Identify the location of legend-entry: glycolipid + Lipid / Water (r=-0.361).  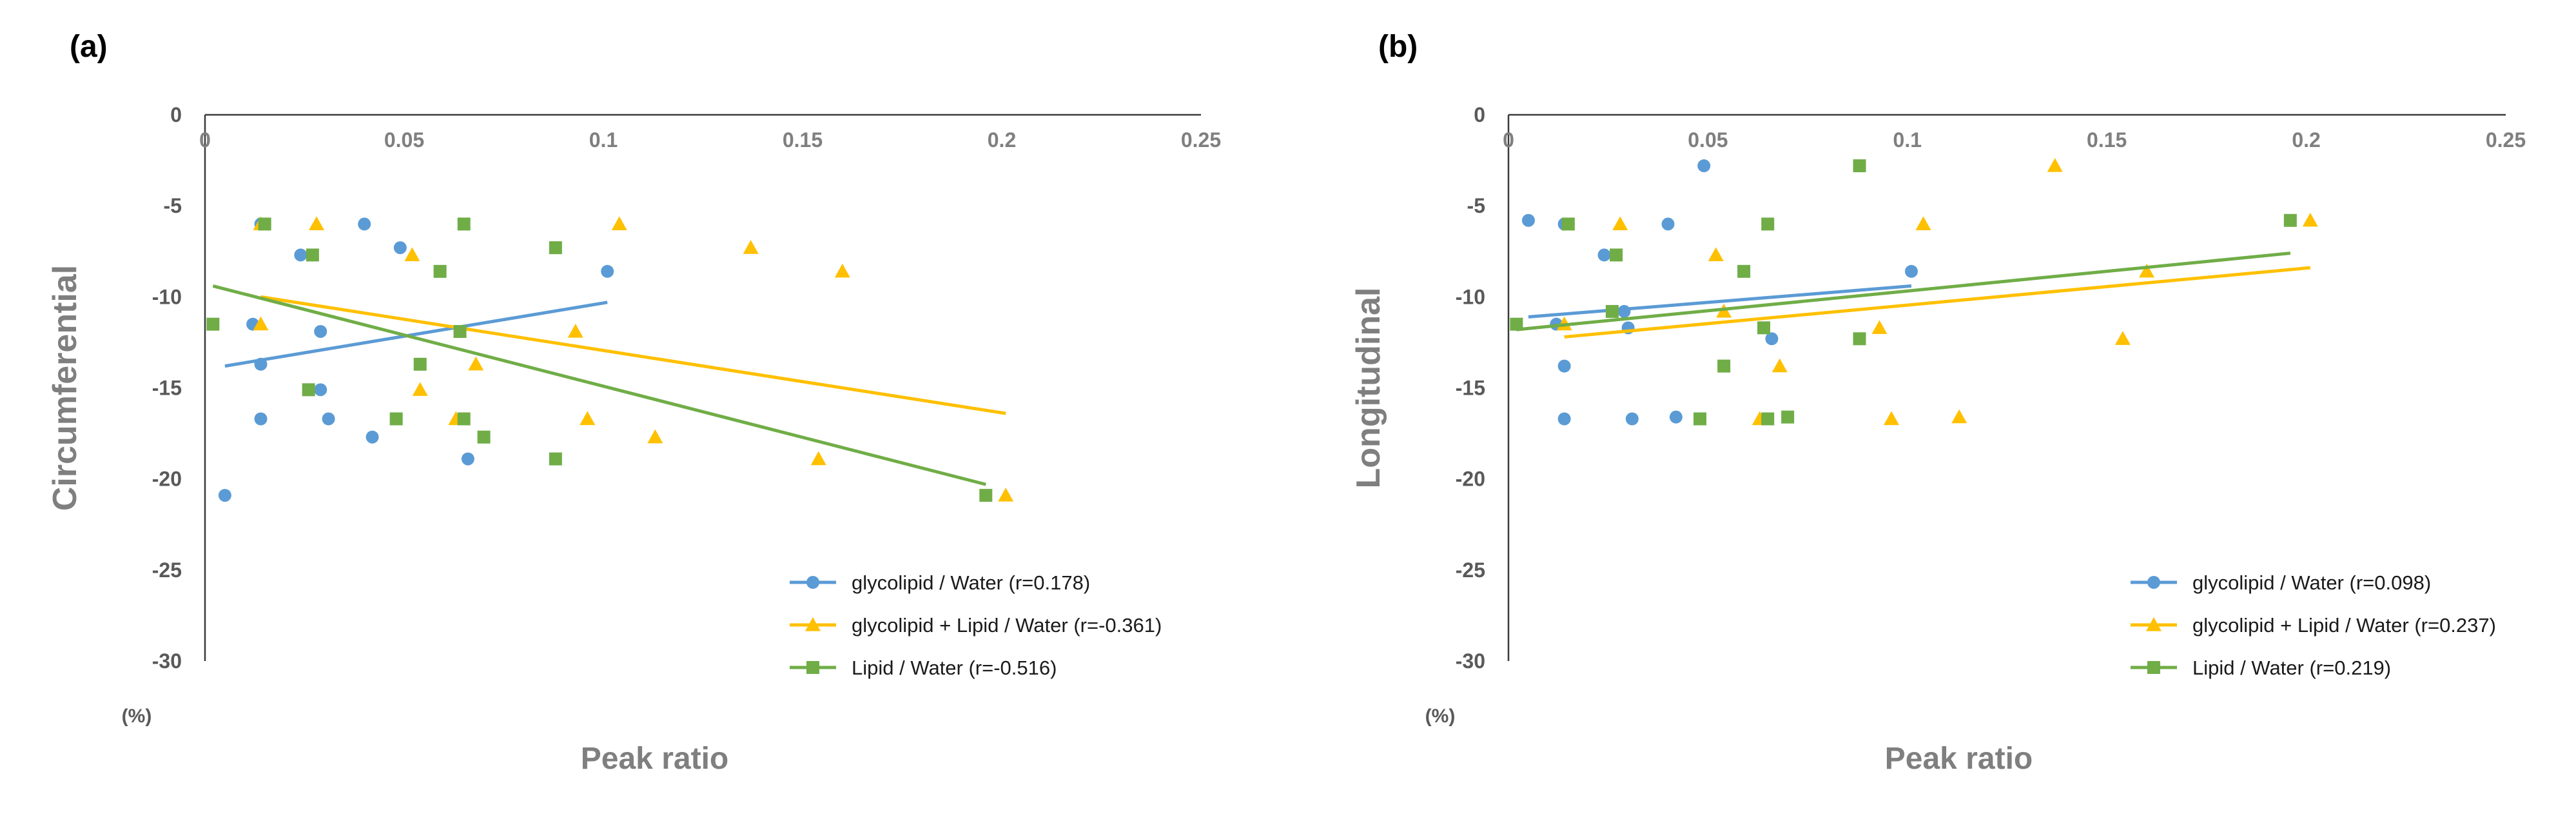
(976, 625).